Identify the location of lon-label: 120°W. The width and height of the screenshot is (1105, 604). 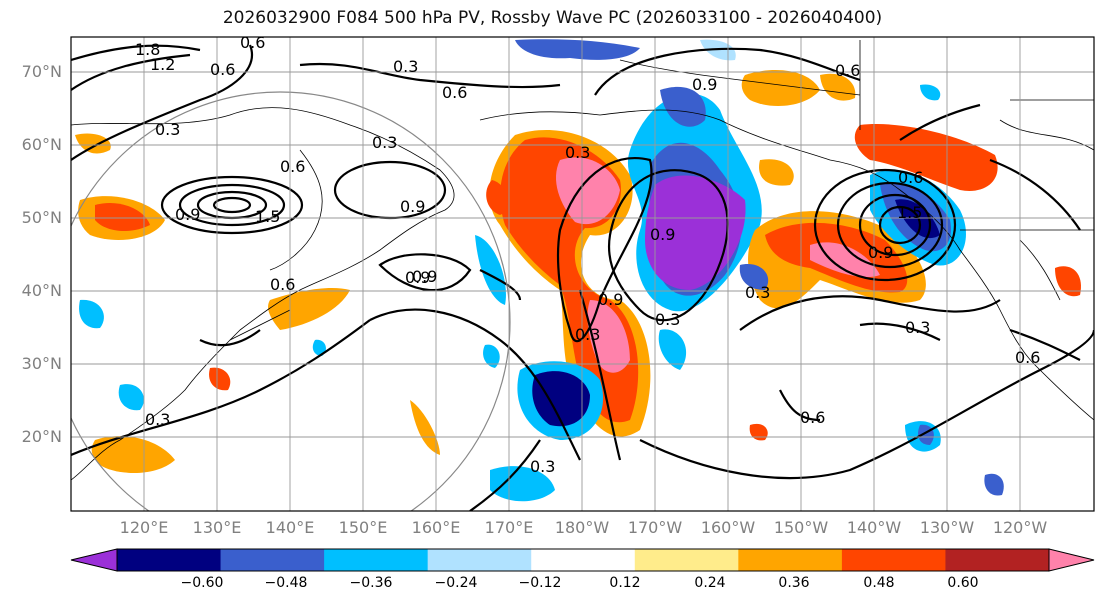
(1020, 527).